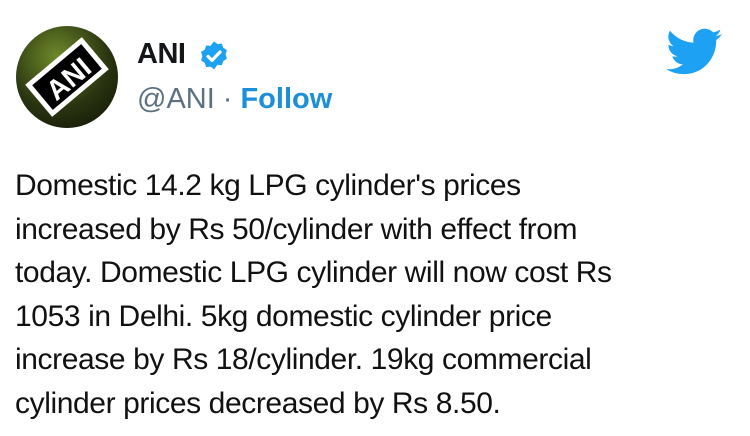 Image resolution: width=750 pixels, height=436 pixels. What do you see at coordinates (214, 55) in the screenshot?
I see `verified-badge-icon` at bounding box center [214, 55].